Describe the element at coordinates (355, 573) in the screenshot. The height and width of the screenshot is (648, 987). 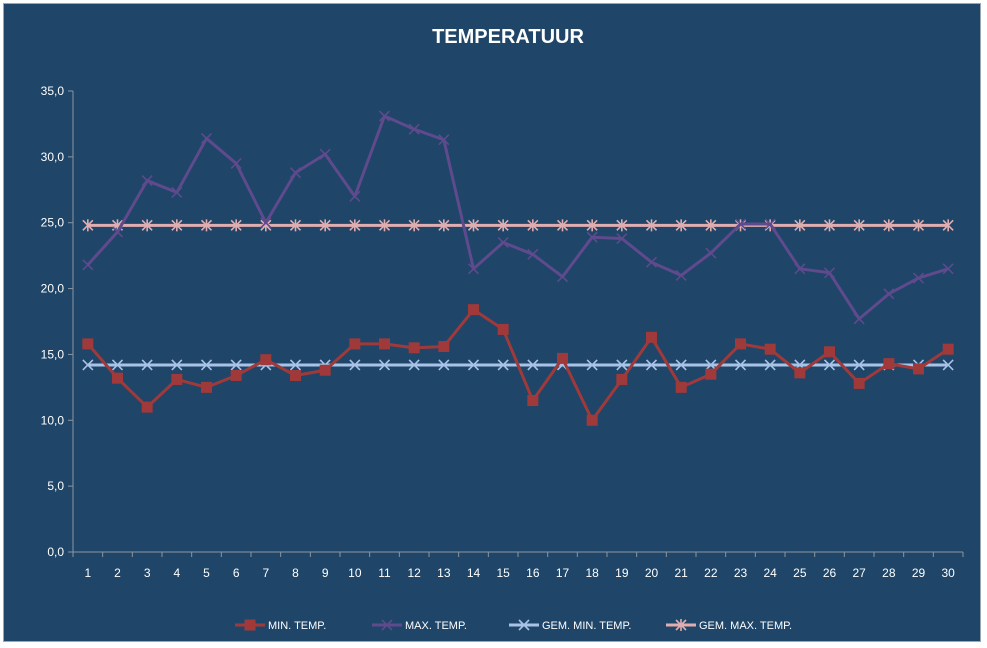
I see `x-tick-label: 10` at that location.